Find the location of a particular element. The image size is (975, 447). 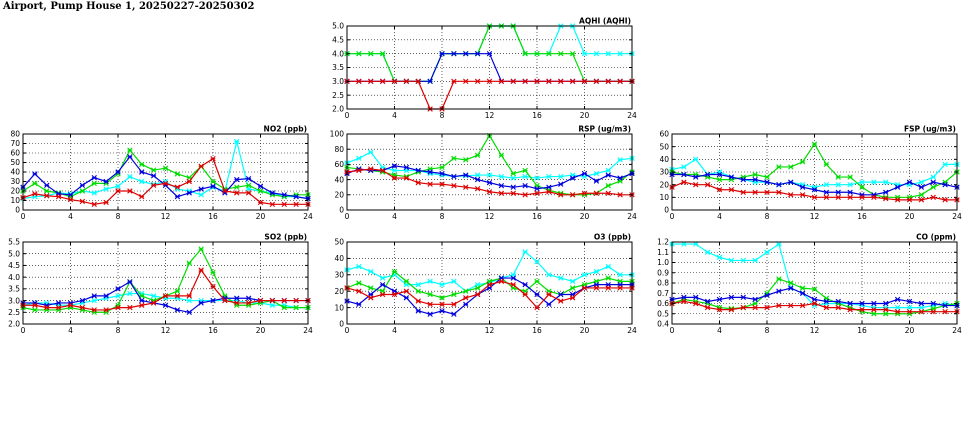

y-tick-label: 10 is located at coordinates (664, 197).